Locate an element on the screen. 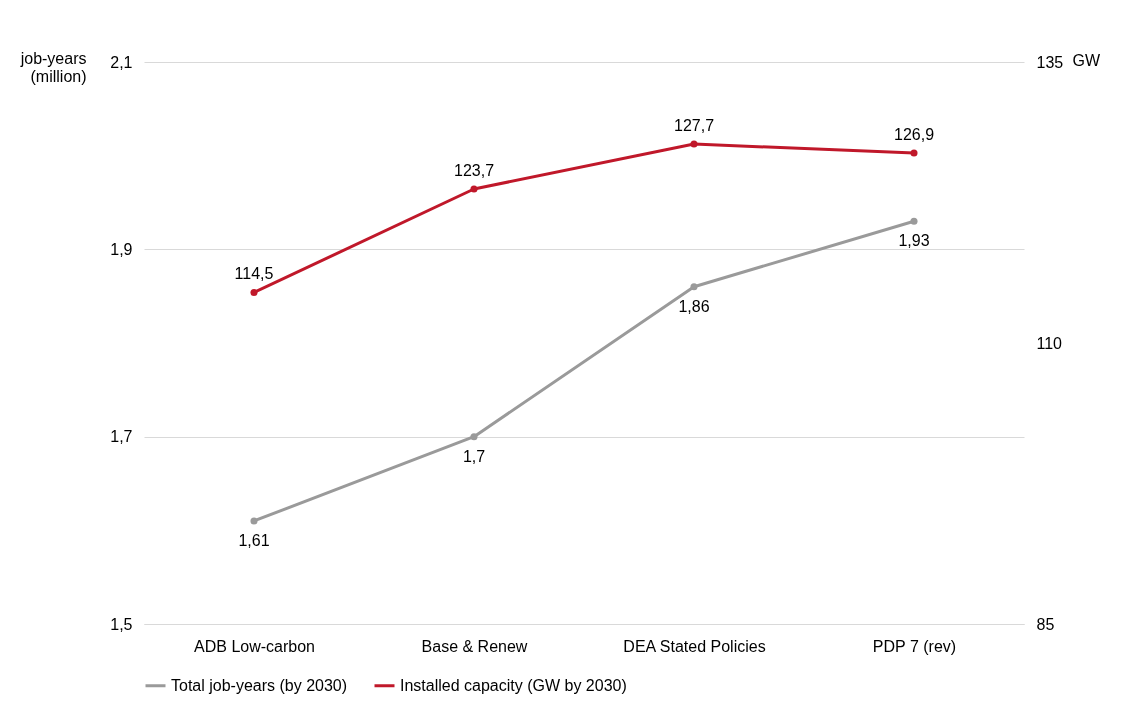 The width and height of the screenshot is (1122, 711). y-tick-label: 2,1 is located at coordinates (121, 62).